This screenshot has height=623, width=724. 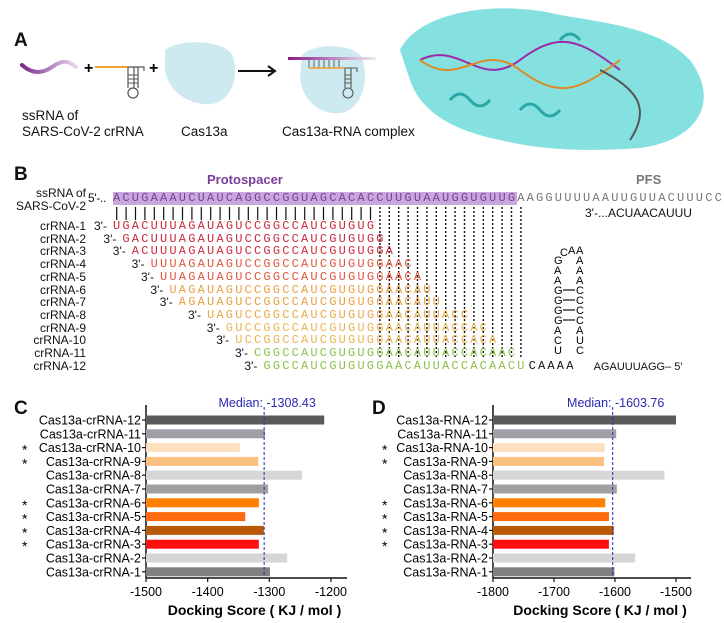 What do you see at coordinates (442, 434) in the screenshot?
I see `category-label: Cas13a-RNA-11` at bounding box center [442, 434].